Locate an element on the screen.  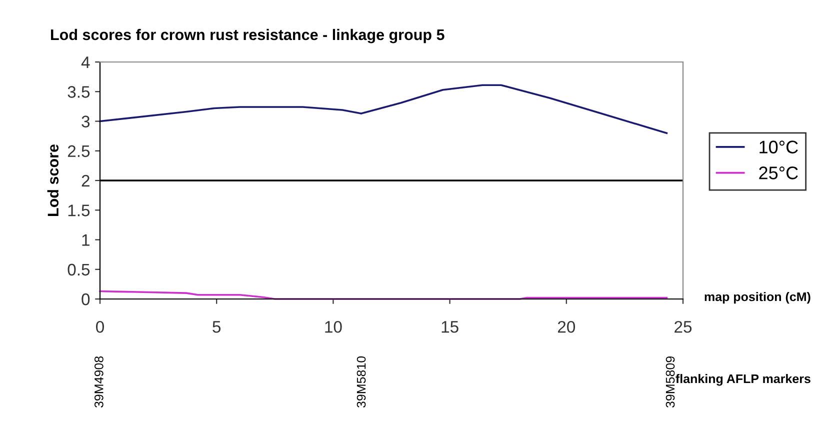
y-tick-label: 3.5 is located at coordinates (79, 92).